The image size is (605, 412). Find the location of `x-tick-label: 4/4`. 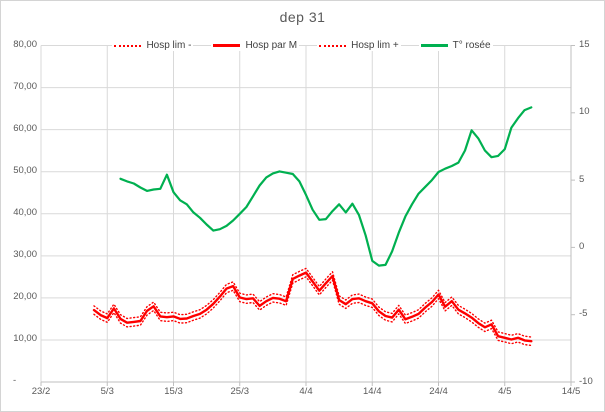

x-tick-label: 4/4 is located at coordinates (306, 391).